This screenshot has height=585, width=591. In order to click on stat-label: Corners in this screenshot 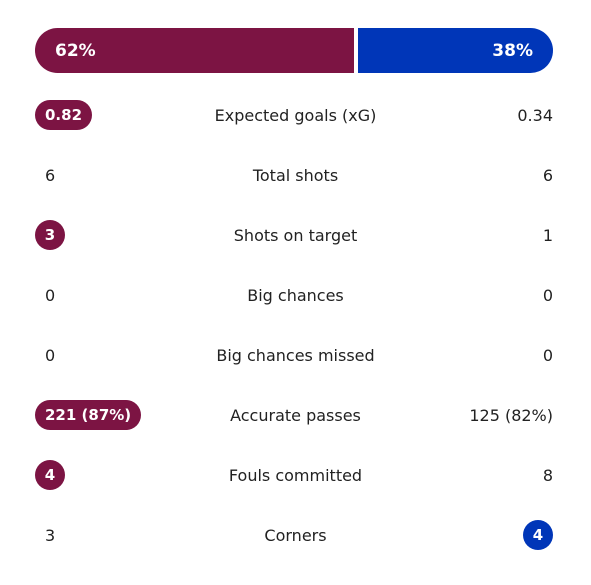, I will do `click(295, 535)`.